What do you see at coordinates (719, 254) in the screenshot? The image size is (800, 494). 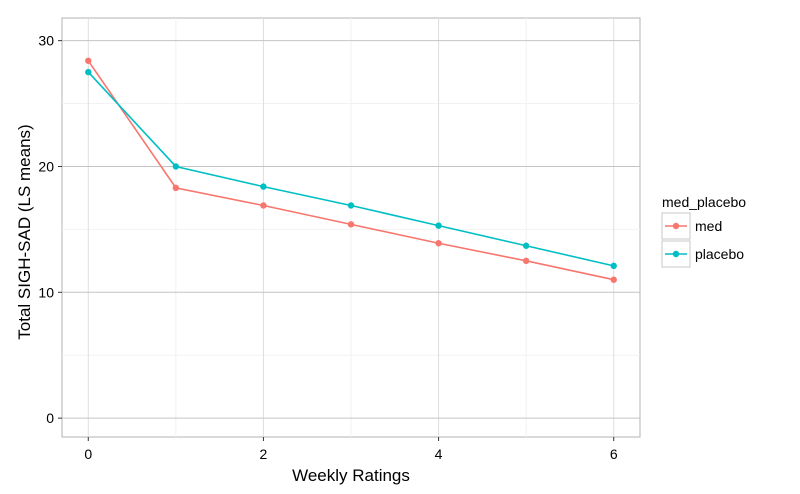 I see `legend-label-placebo: placebo` at bounding box center [719, 254].